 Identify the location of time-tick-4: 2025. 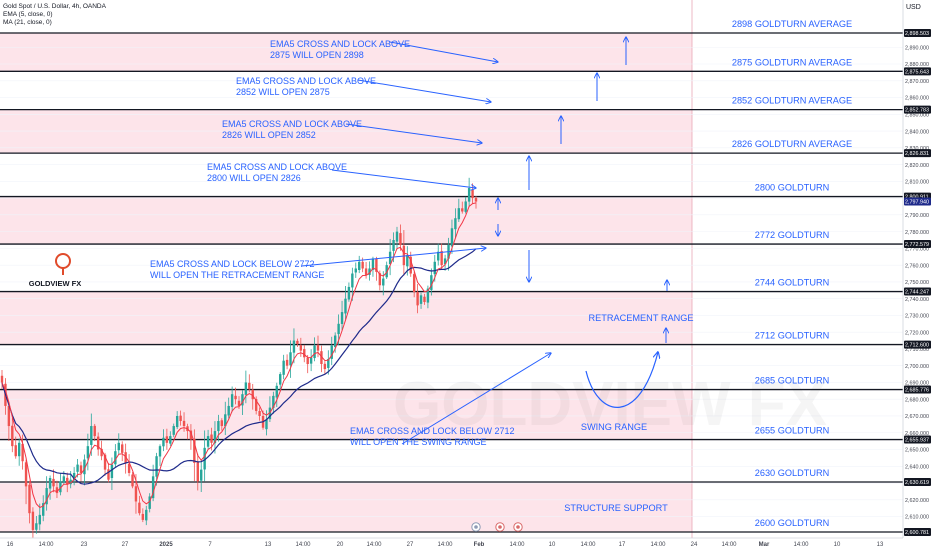
(166, 545).